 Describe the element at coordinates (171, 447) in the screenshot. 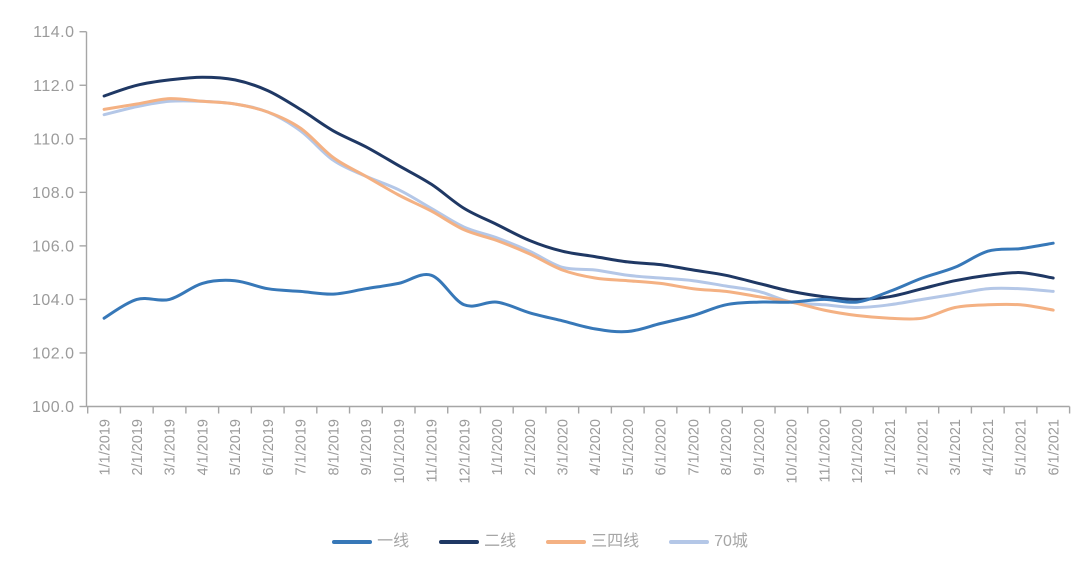

I see `x-axis-label: 3/1/2019` at that location.